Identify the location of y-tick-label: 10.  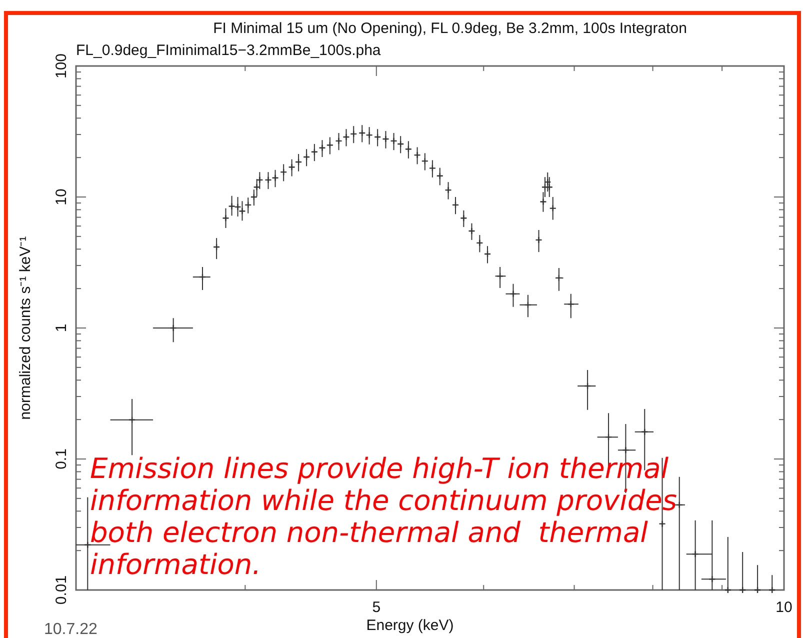
(61, 197).